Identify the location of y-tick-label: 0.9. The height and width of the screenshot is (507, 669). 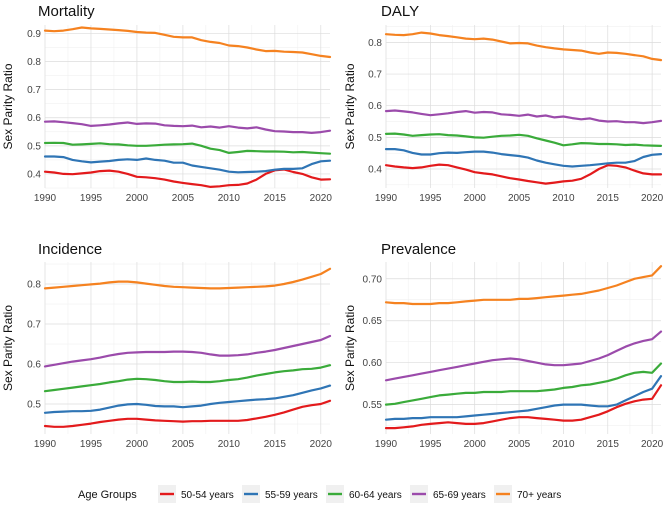
(34, 34).